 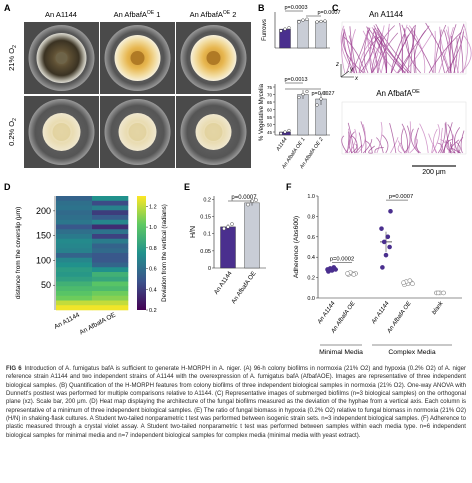 I want to click on y-tick-label: 55, so click(x=270, y=117).